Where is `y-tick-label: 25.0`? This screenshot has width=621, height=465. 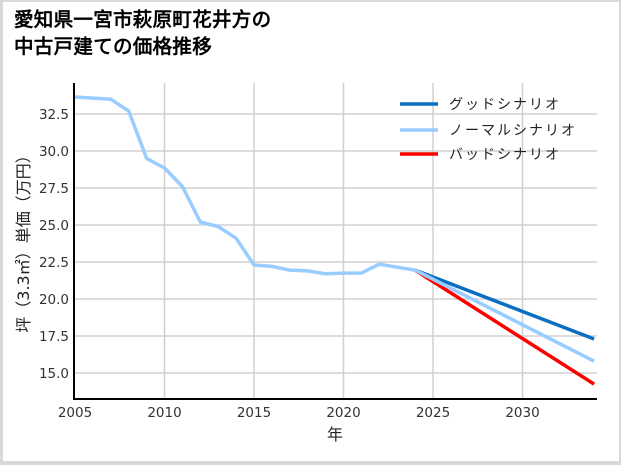 y-tick-label: 25.0 is located at coordinates (54, 226).